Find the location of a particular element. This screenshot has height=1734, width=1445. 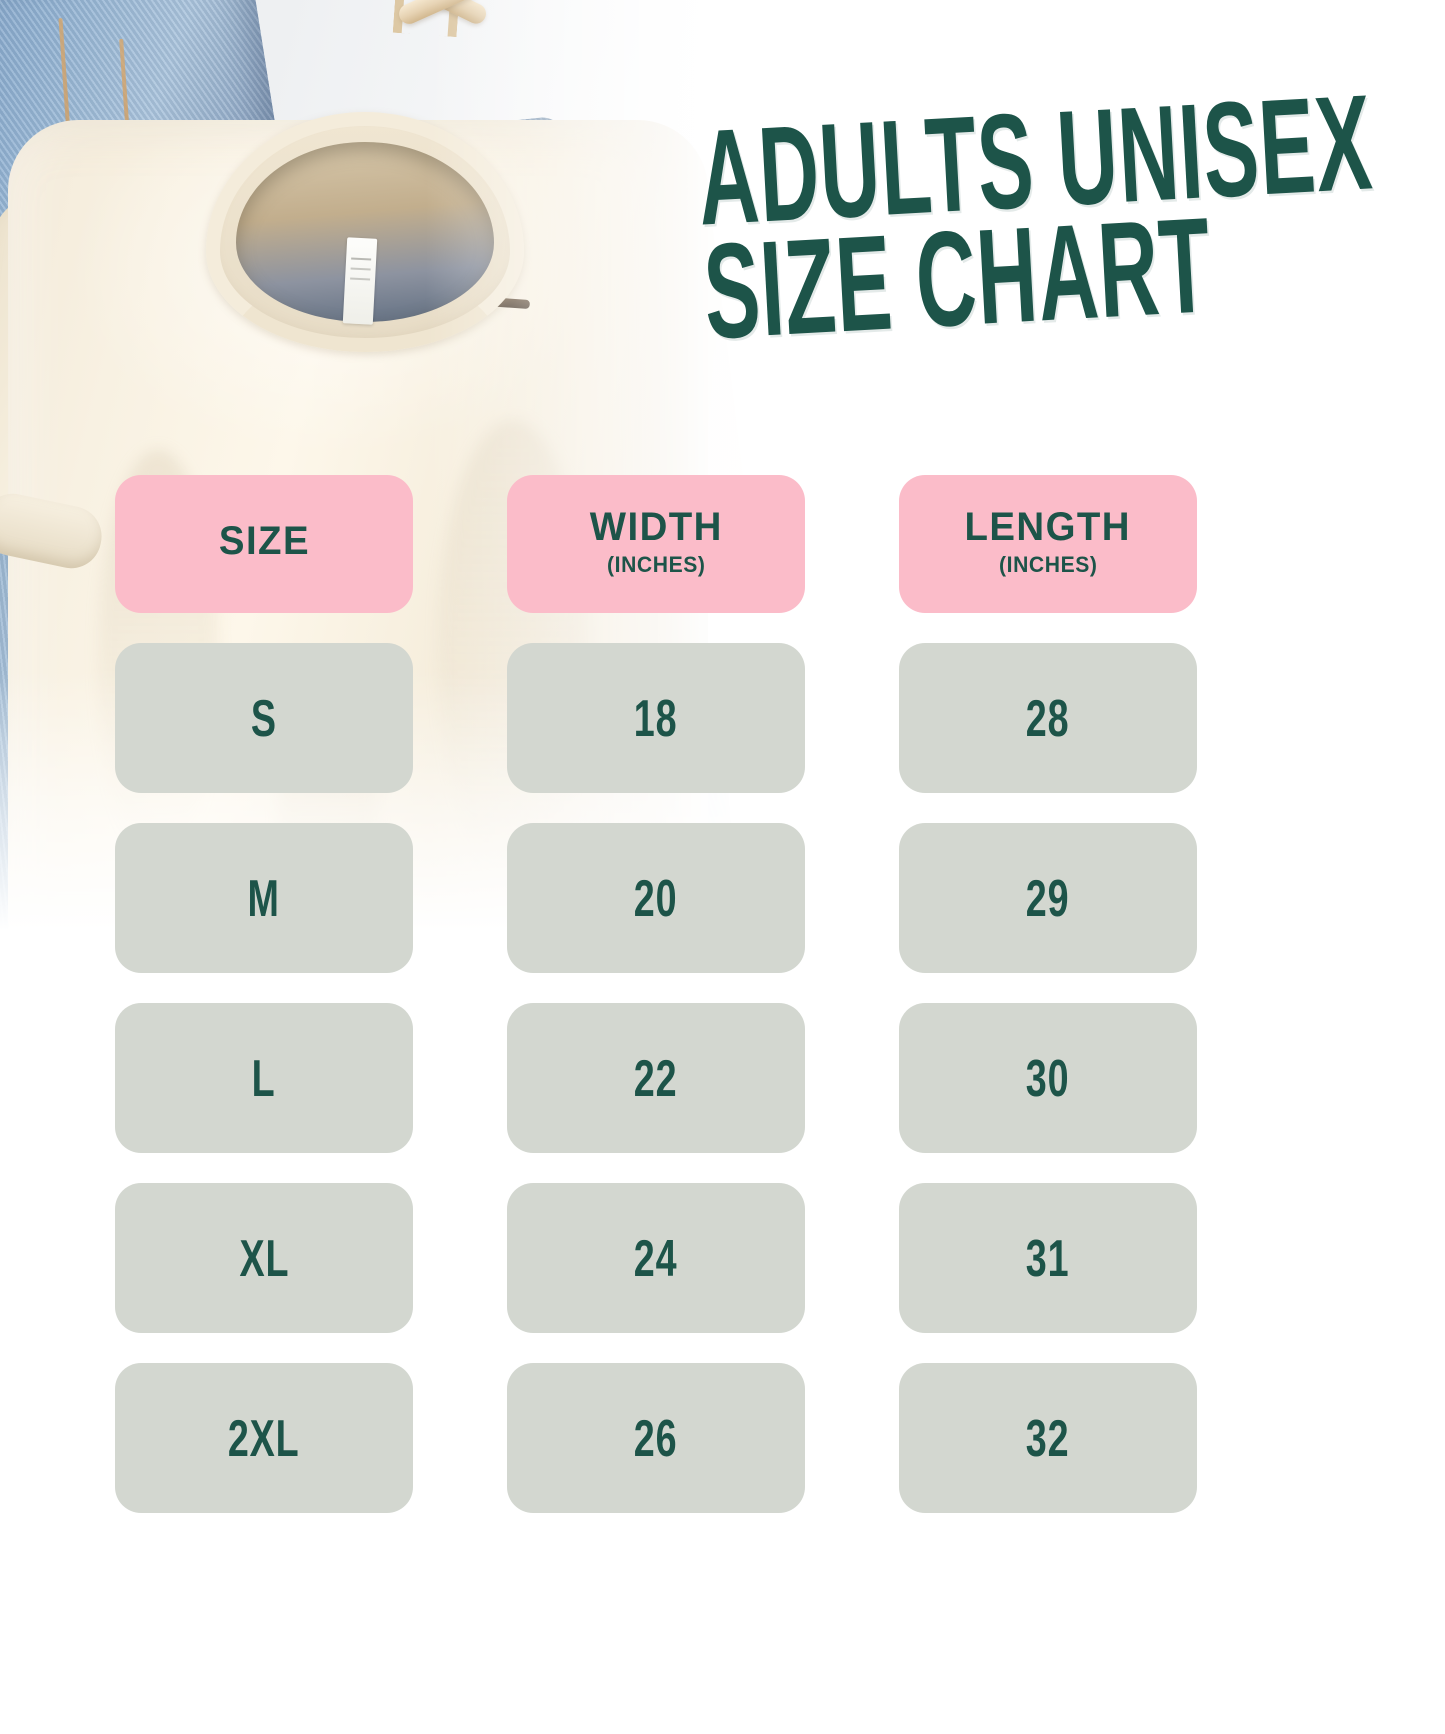

table-row: 2XL is located at coordinates (264, 1438).